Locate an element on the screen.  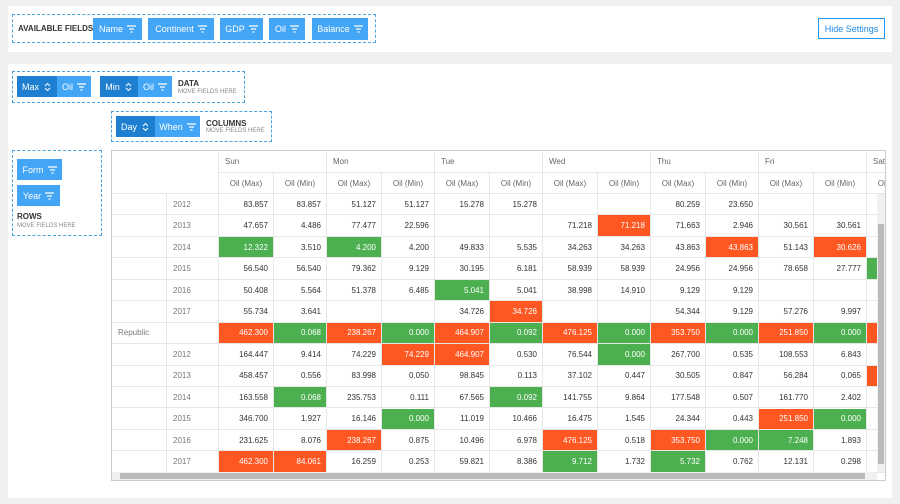
field-button: Year is located at coordinates (38, 195).